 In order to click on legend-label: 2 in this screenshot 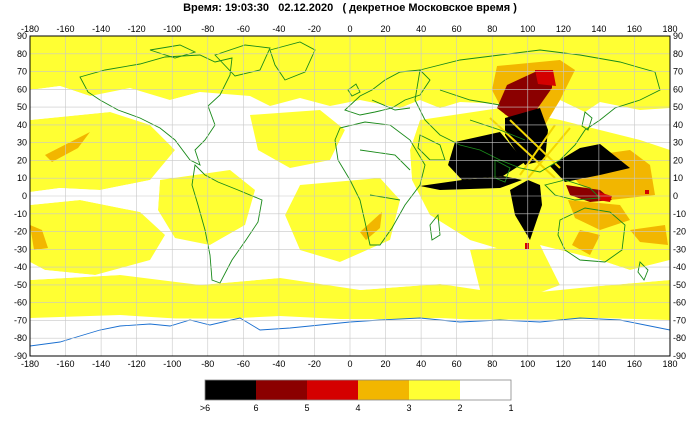, I will do `click(459, 408)`.